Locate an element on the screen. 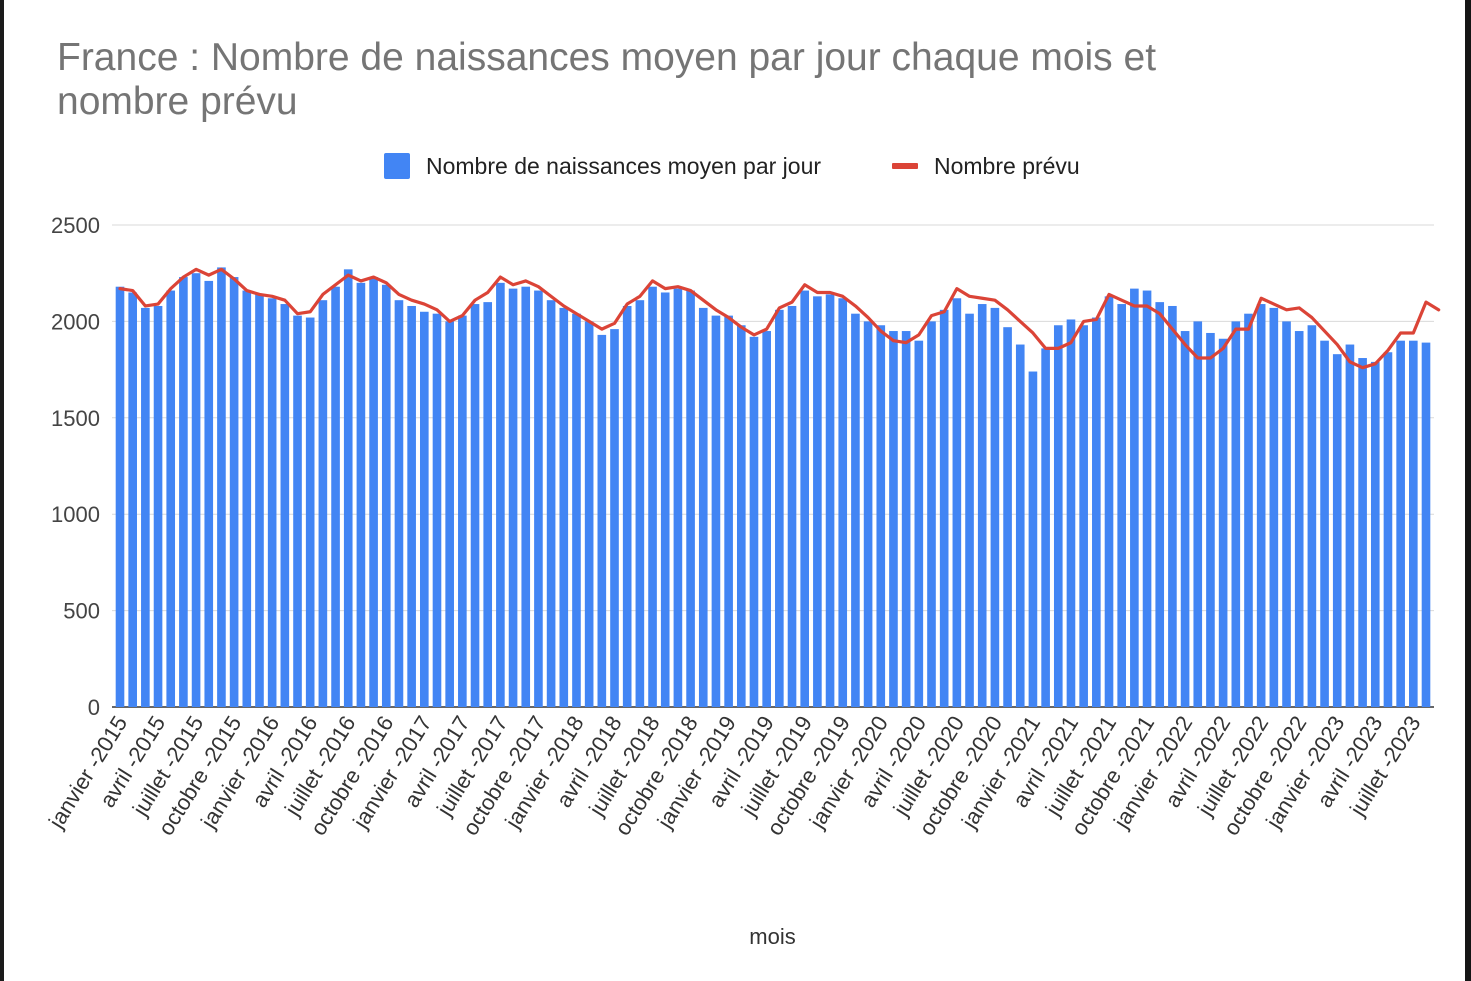  legend-item-bars: Nombre de naissances moyen par jour is located at coordinates (602, 166).